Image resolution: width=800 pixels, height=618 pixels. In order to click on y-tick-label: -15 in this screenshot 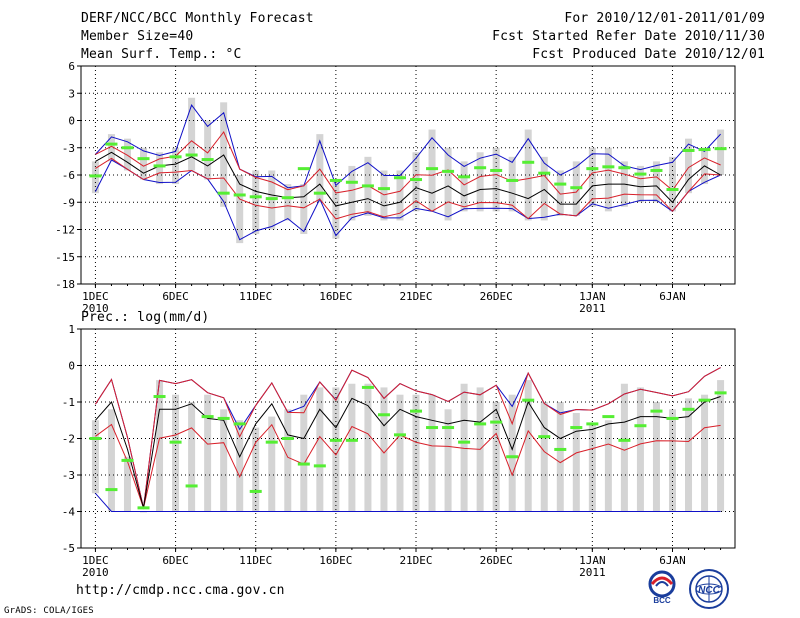, I will do `click(65, 257)`.